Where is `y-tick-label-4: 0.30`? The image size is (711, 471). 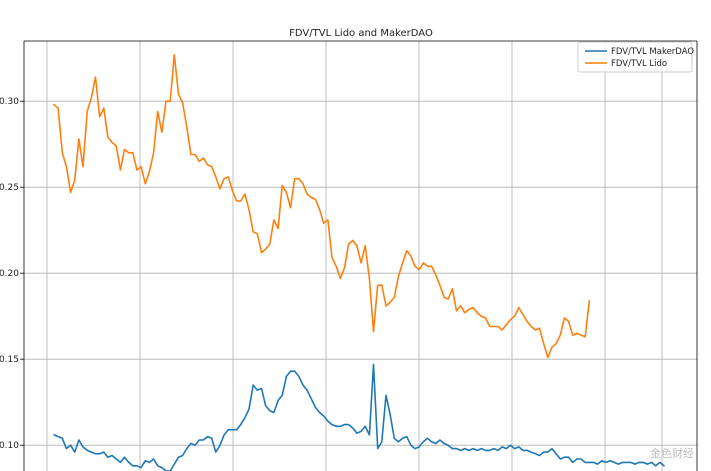
y-tick-label-4: 0.30 is located at coordinates (9, 102).